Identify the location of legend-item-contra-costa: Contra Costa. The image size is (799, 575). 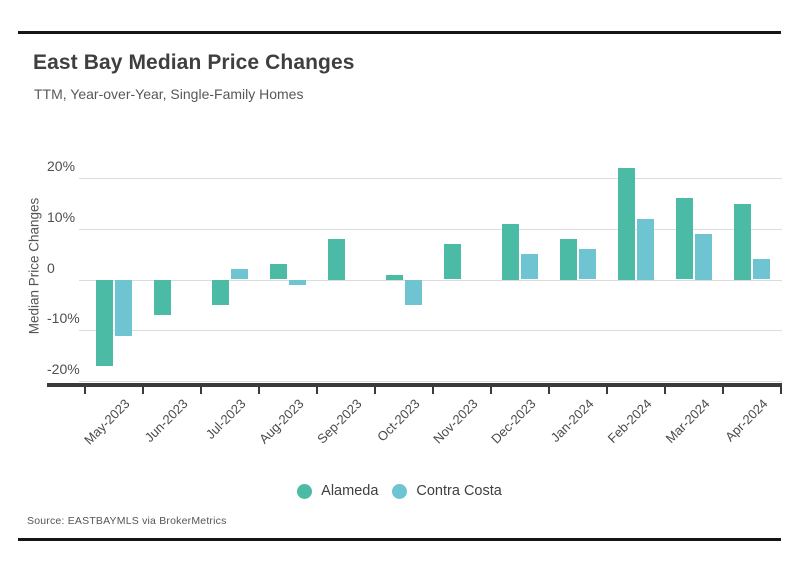
(447, 491).